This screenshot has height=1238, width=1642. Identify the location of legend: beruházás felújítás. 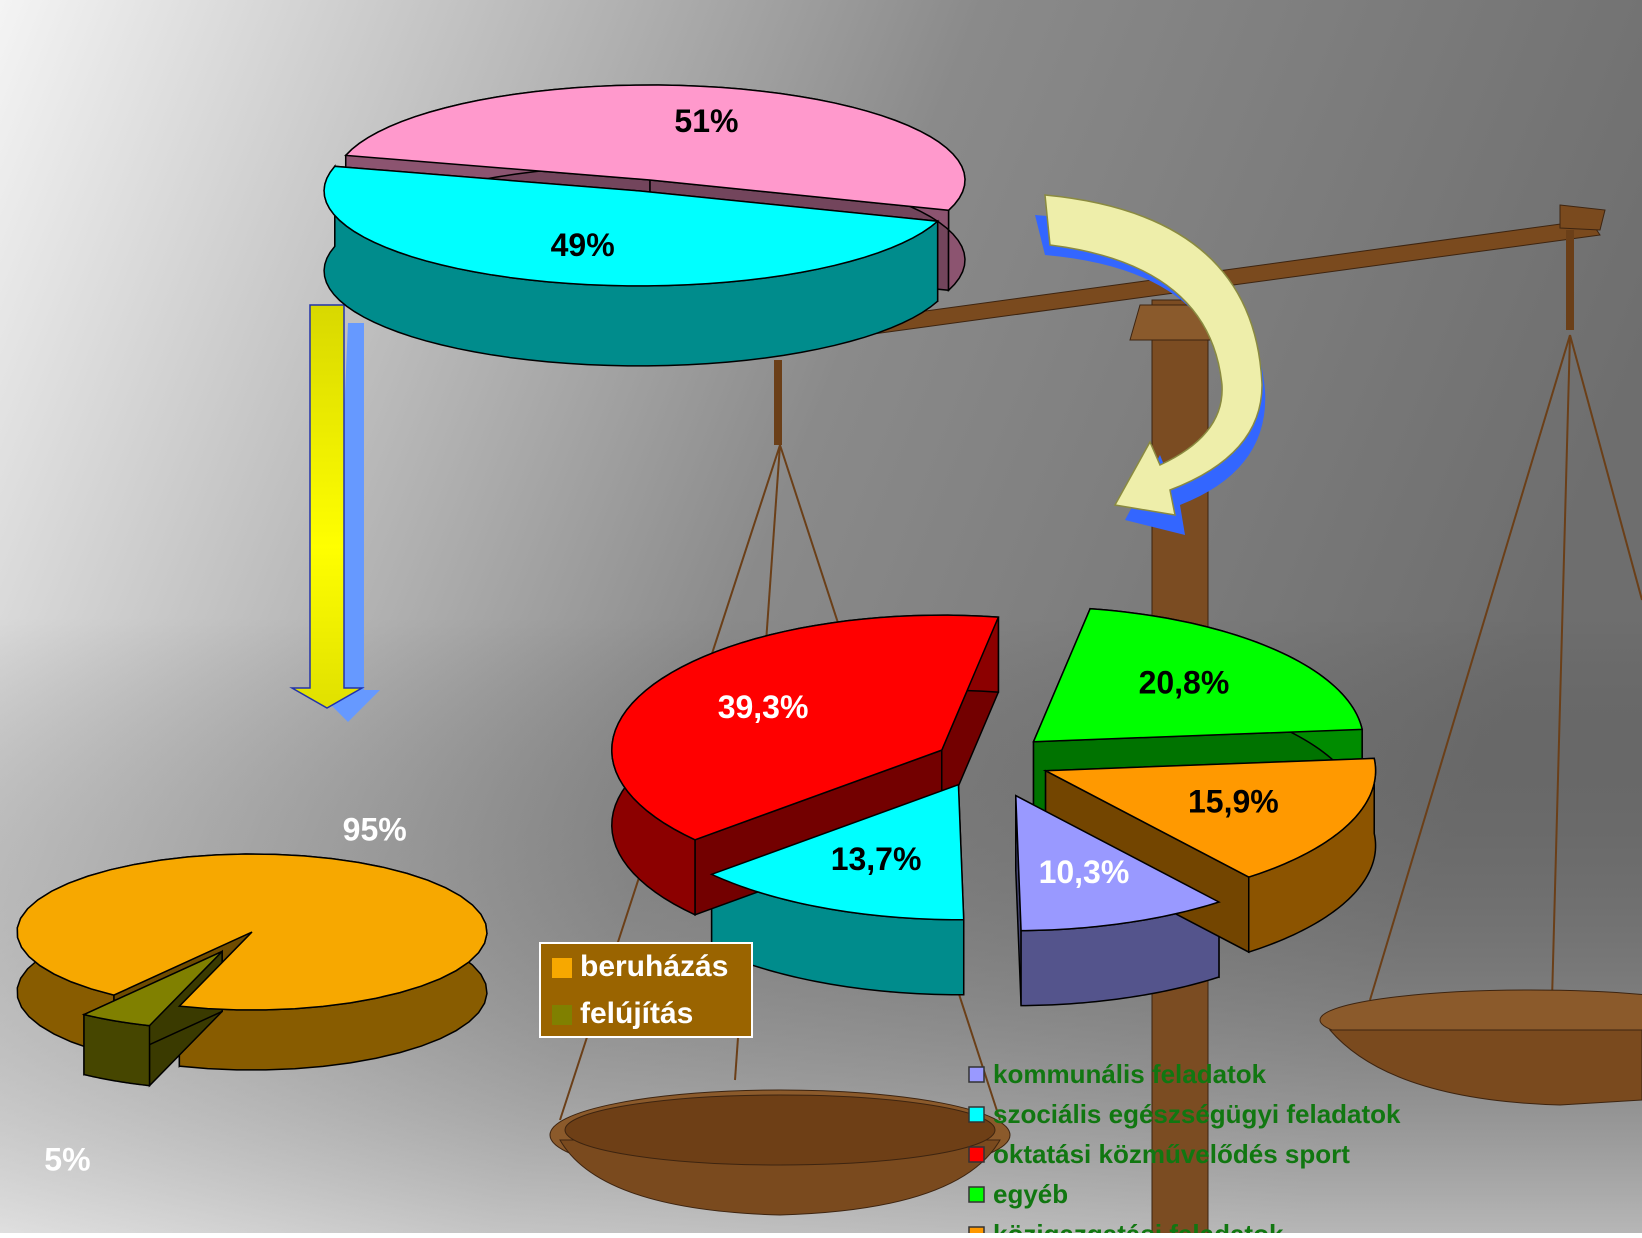
(646, 990).